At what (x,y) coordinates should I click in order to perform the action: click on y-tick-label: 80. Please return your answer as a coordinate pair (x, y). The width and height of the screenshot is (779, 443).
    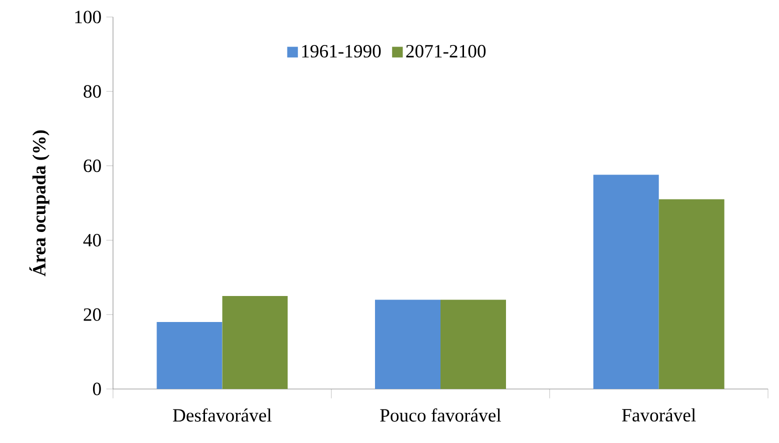
    Looking at the image, I should click on (92, 91).